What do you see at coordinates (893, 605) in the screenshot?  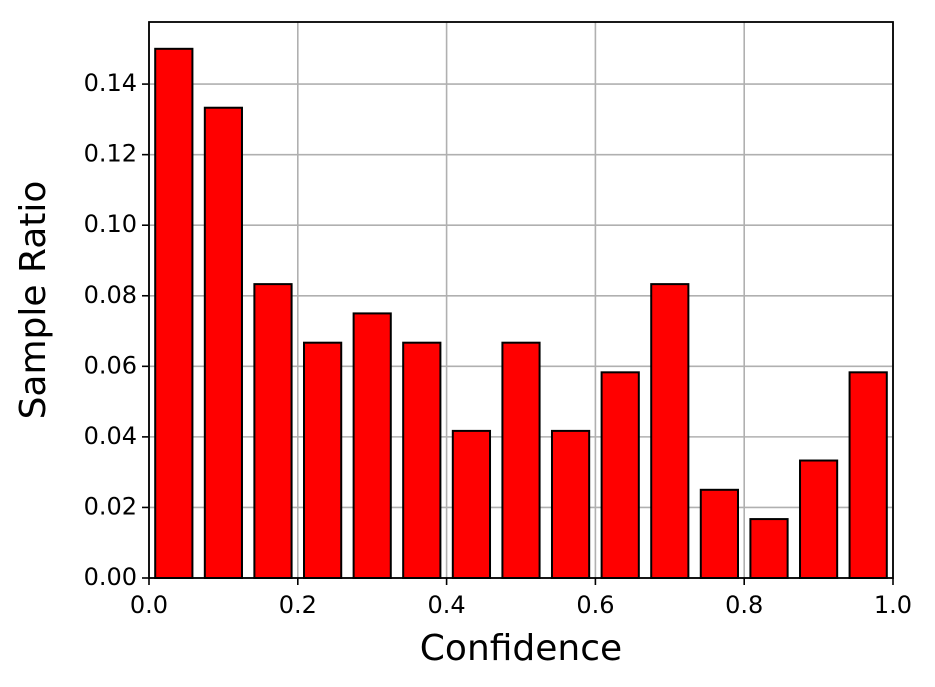 I see `x-tick-label: 1.0` at bounding box center [893, 605].